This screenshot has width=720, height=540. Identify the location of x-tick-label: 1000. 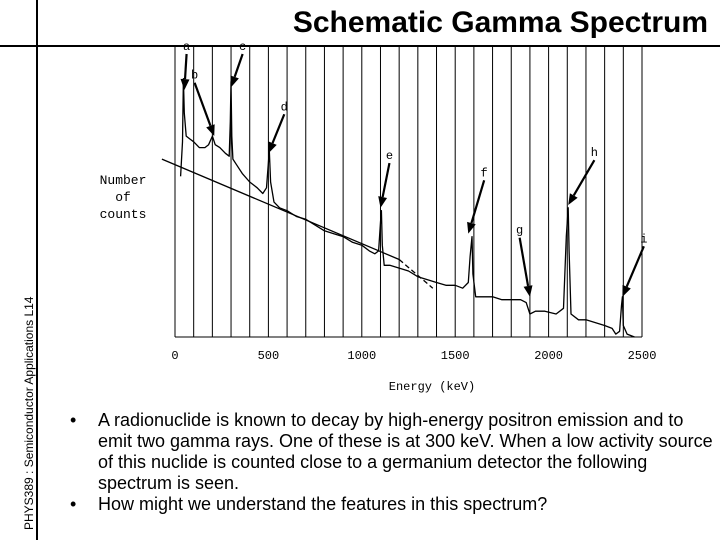
(361, 356).